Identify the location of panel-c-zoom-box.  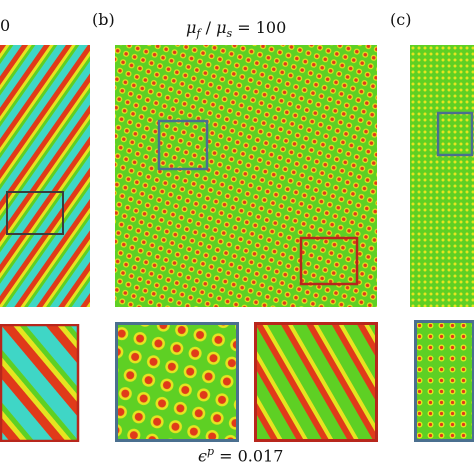
(455, 134).